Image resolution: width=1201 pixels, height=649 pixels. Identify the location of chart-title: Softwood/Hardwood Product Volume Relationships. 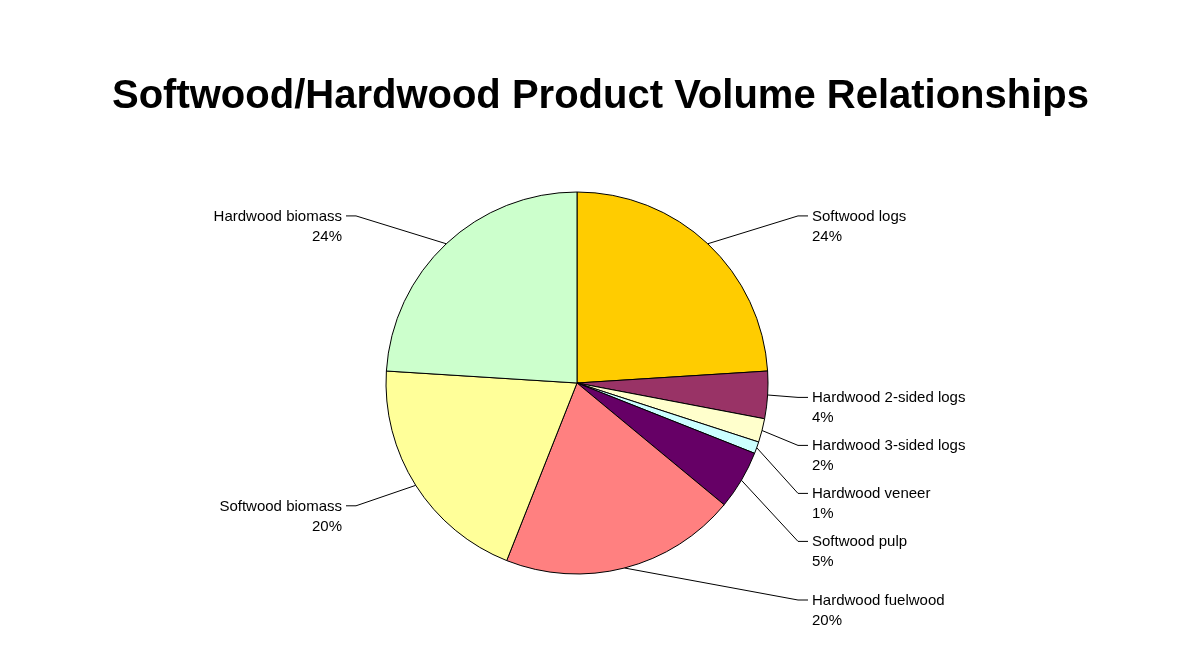
(600, 94).